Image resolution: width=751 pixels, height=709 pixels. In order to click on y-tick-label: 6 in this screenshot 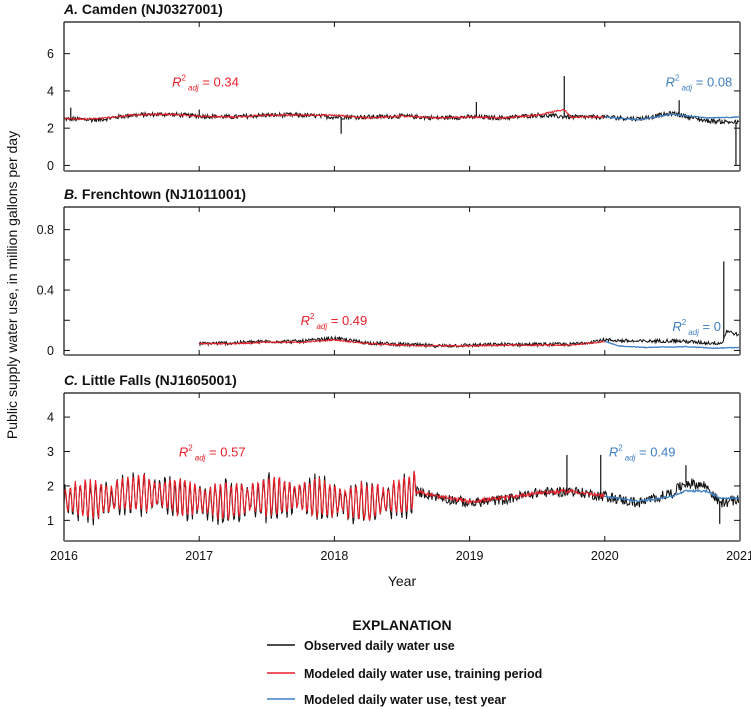, I will do `click(50, 54)`.